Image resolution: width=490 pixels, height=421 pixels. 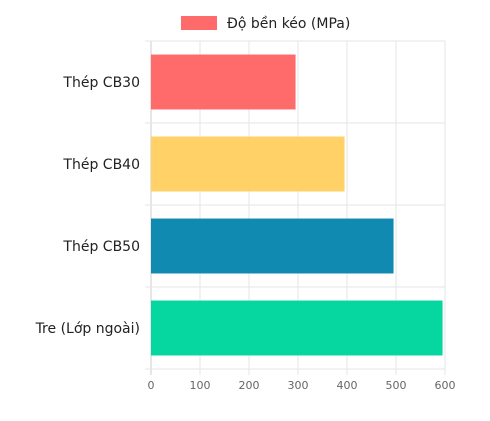 I want to click on legend-label: Độ bền kéo (MPa), so click(x=288, y=23).